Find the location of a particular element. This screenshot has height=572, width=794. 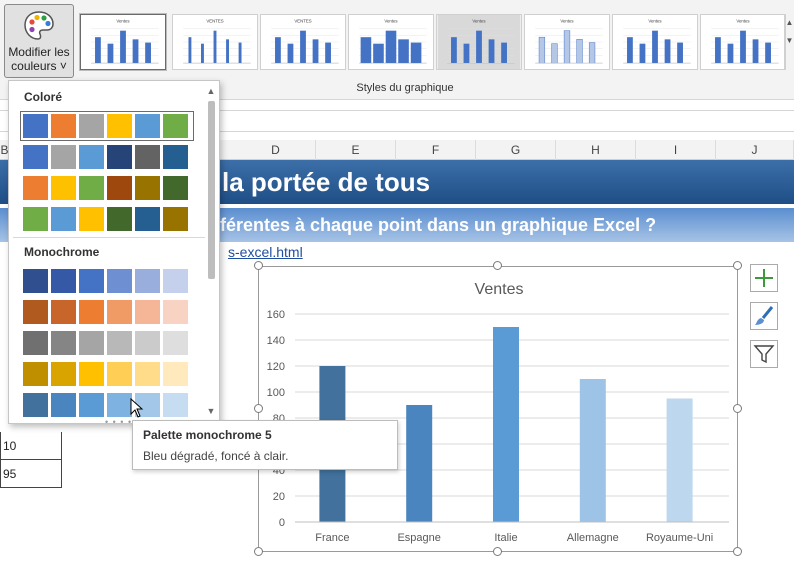

chart-elements-button is located at coordinates (764, 278).